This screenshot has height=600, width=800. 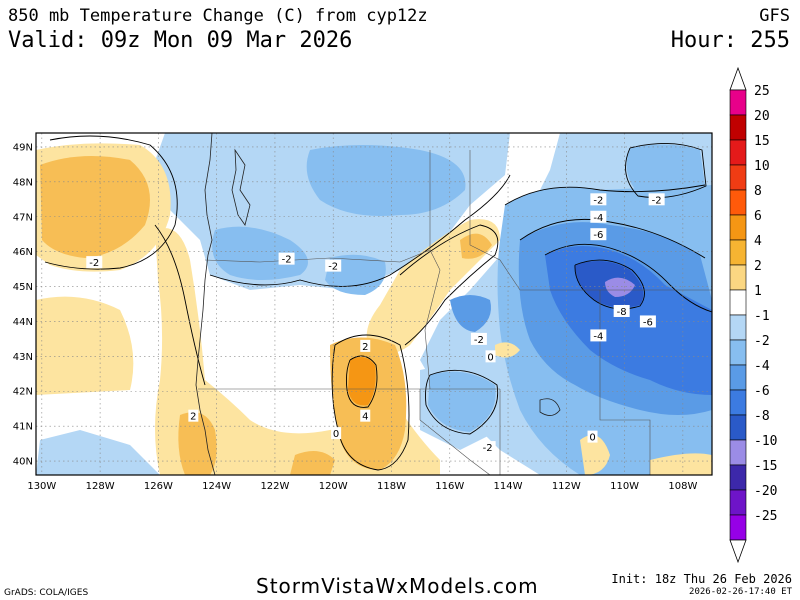 What do you see at coordinates (95, 207) in the screenshot?
I see `warmer-field-pacific` at bounding box center [95, 207].